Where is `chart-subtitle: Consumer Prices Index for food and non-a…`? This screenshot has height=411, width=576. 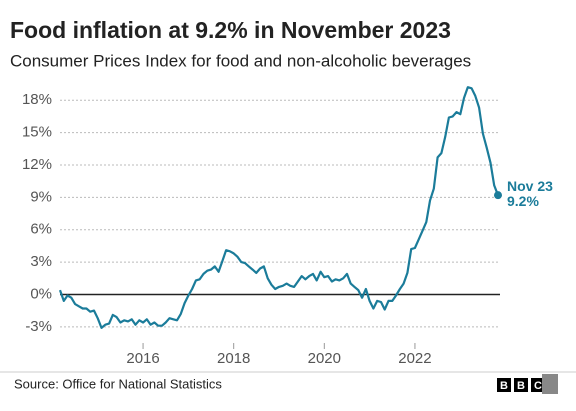
chart-subtitle: Consumer Prices Index for food and non-a… is located at coordinates (240, 60).